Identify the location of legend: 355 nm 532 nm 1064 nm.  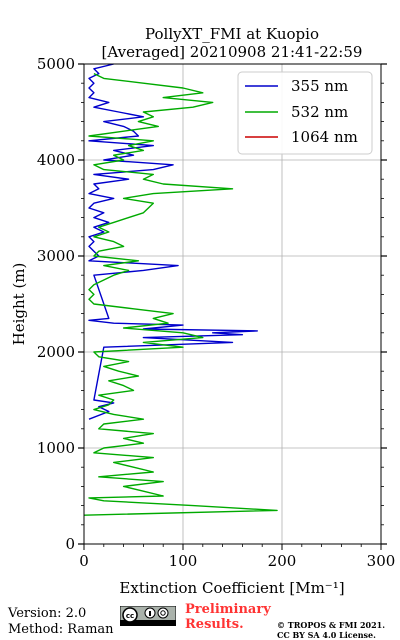
(305, 113).